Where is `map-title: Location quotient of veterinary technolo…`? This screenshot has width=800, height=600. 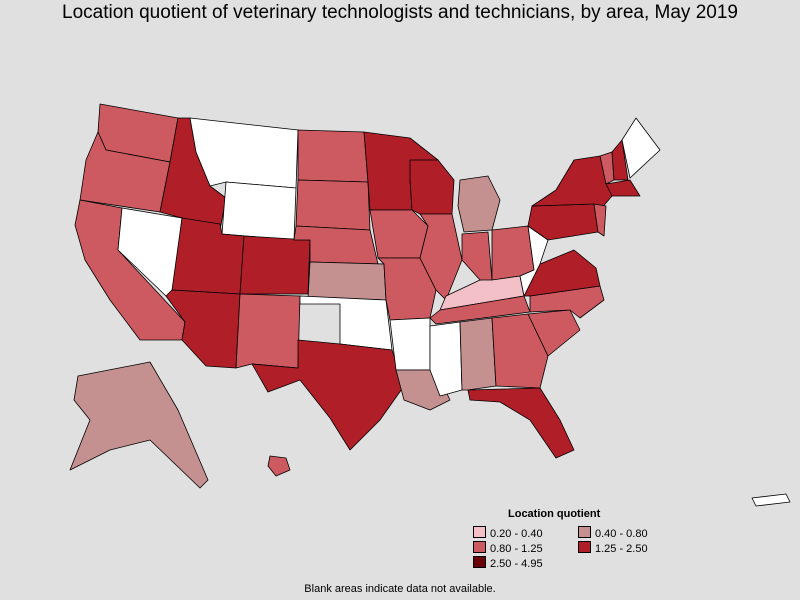
map-title: Location quotient of veterinary technolo… is located at coordinates (400, 12).